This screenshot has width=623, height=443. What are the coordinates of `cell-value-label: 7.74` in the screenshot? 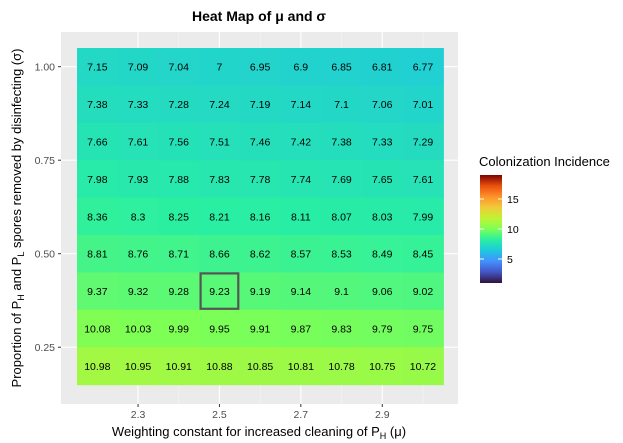 It's located at (301, 180).